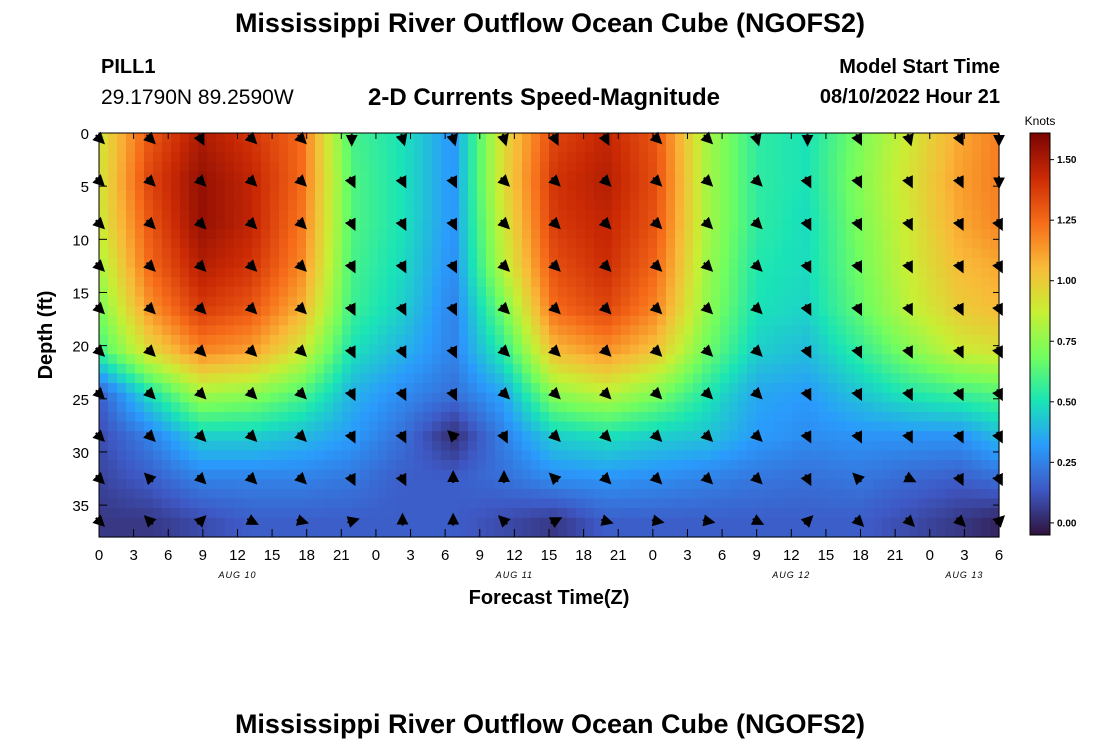 Image resolution: width=1100 pixels, height=750 pixels. What do you see at coordinates (930, 555) in the screenshot?
I see `x-tick-label: 0` at bounding box center [930, 555].